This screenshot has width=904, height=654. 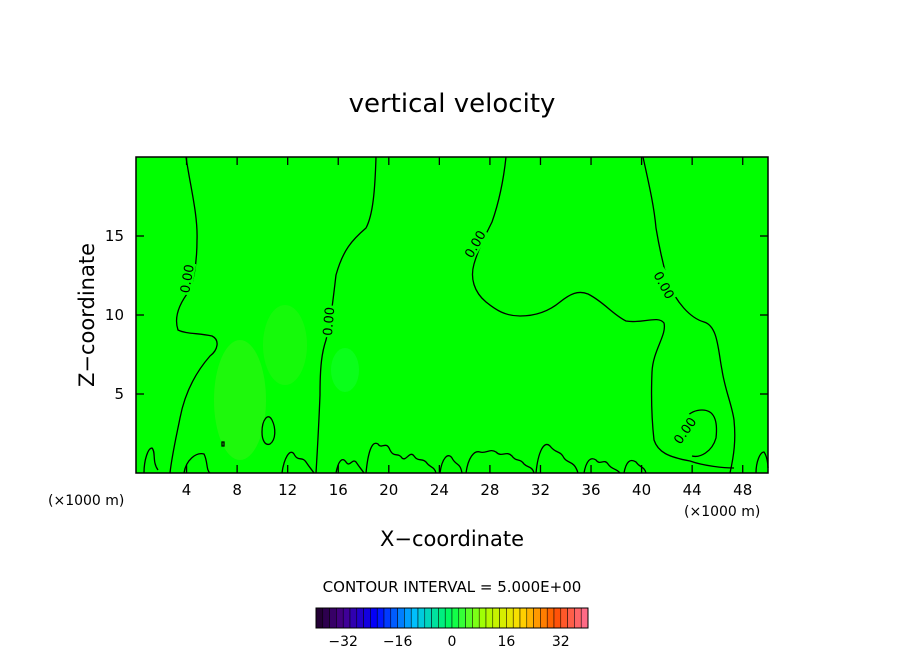 What do you see at coordinates (452, 539) in the screenshot?
I see `x-axis-title: X−coordinate` at bounding box center [452, 539].